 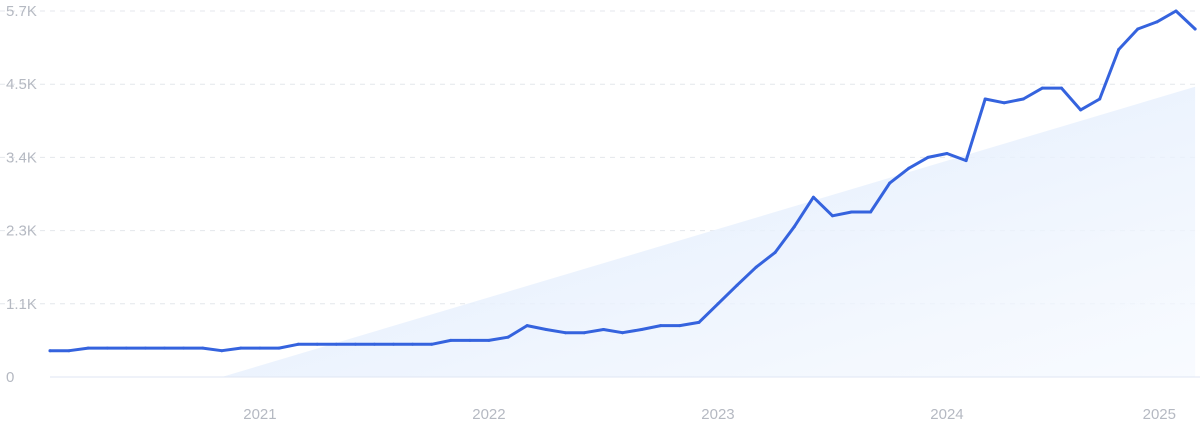 I want to click on y-tick-label: 1.1K, so click(x=21, y=304).